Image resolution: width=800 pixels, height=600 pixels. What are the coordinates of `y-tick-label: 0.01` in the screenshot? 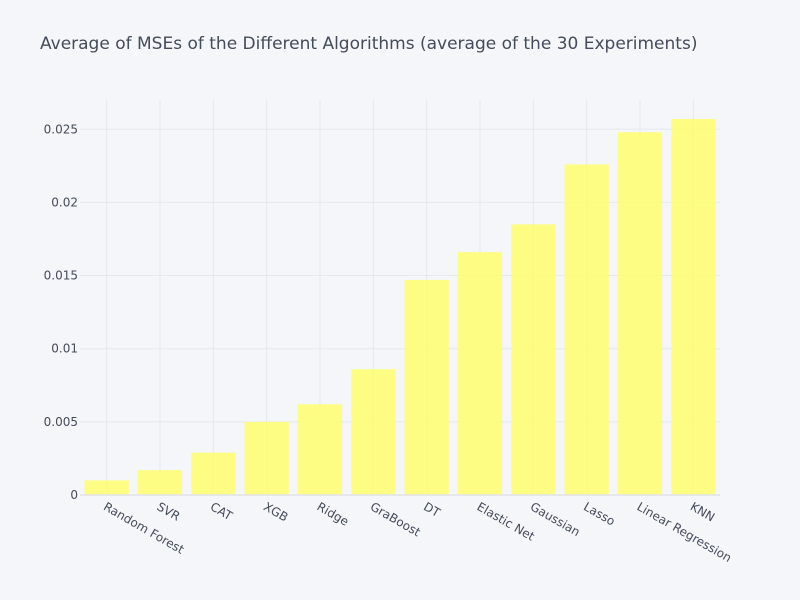 It's located at (64, 349).